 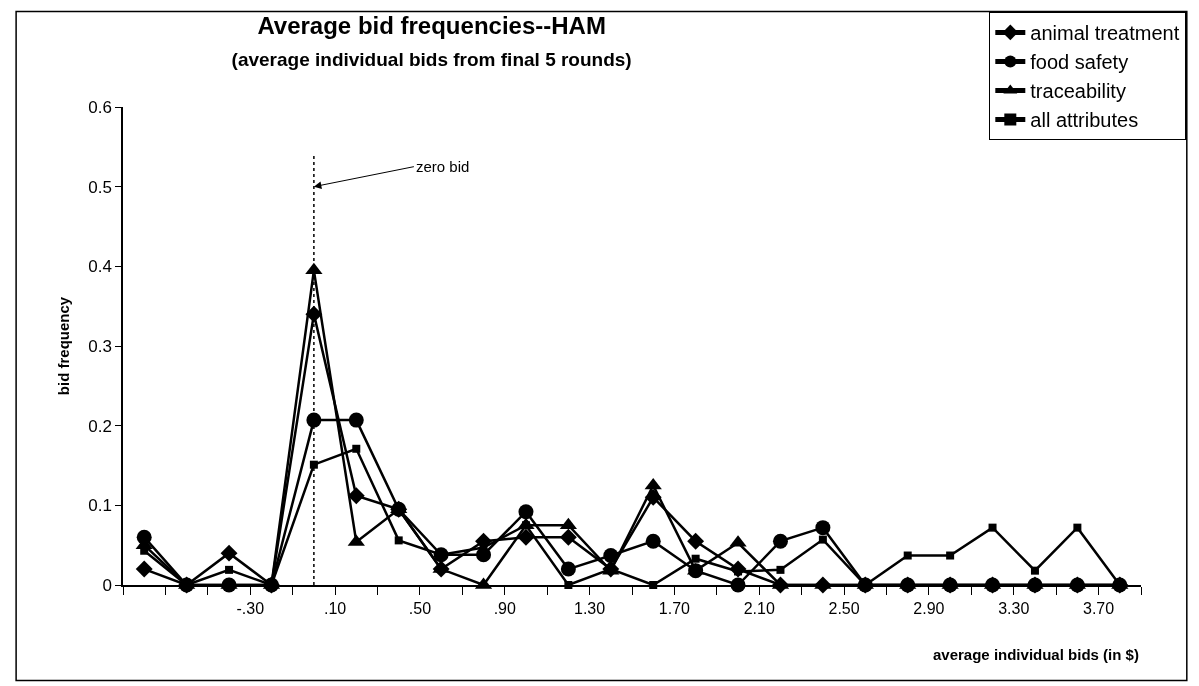 I want to click on y-tick-label: 0, so click(x=107, y=585).